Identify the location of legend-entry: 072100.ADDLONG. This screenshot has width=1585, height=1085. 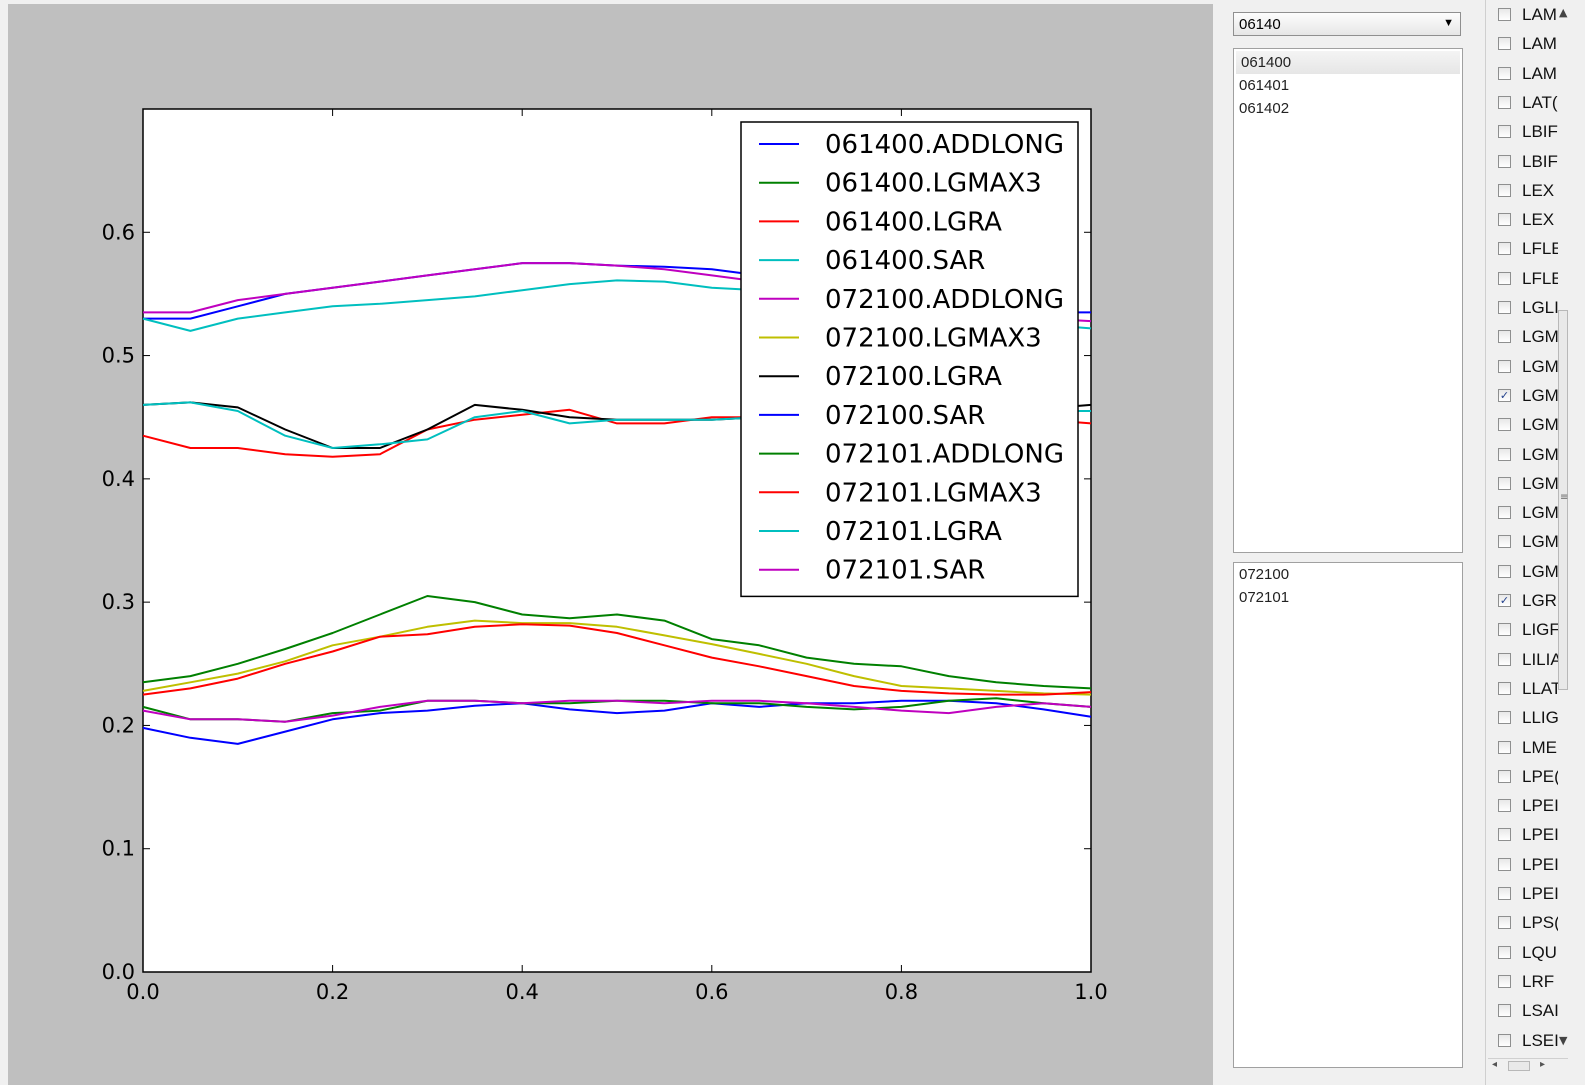
(944, 300).